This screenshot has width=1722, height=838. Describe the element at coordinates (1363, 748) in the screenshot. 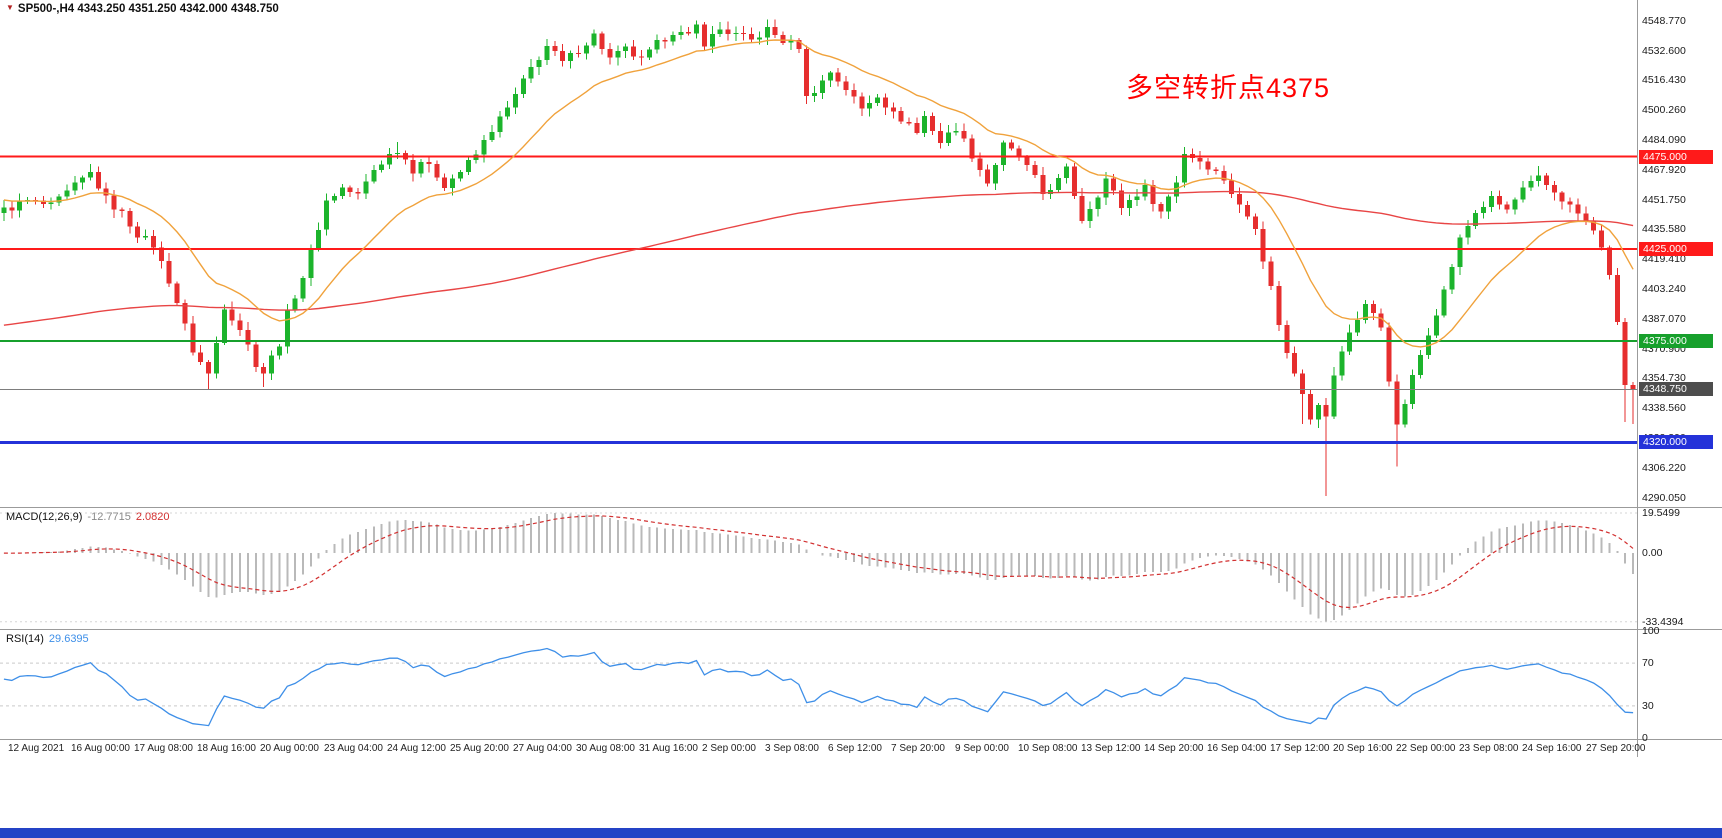

I see `time-tick-label: 20 Sep 16:00` at that location.